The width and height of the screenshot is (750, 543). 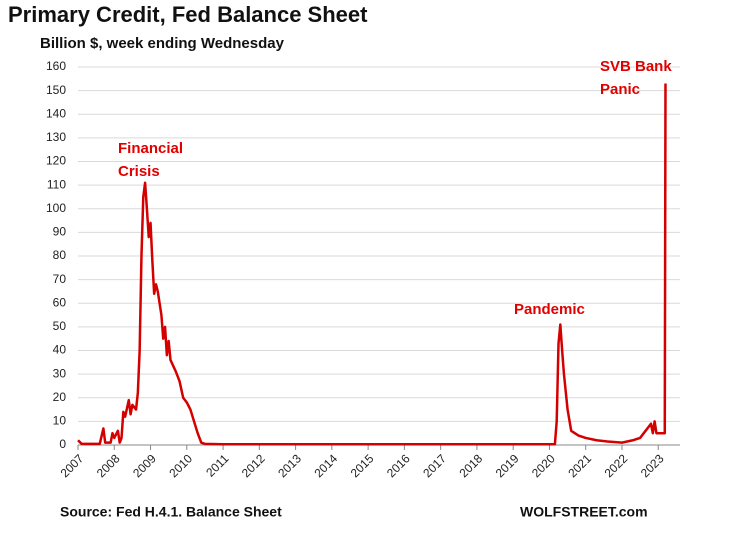 What do you see at coordinates (60, 279) in the screenshot?
I see `y-tick-label: 70` at bounding box center [60, 279].